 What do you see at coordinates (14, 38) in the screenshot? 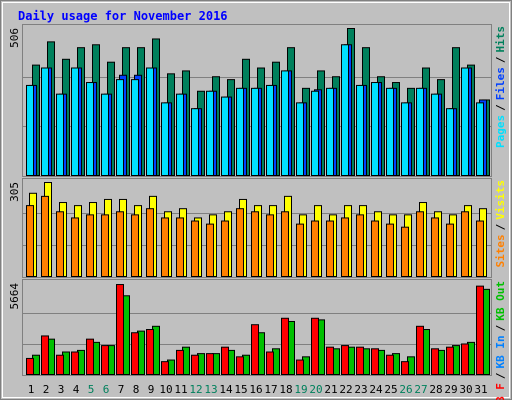
I see `y-tick-label: 506` at bounding box center [14, 38].